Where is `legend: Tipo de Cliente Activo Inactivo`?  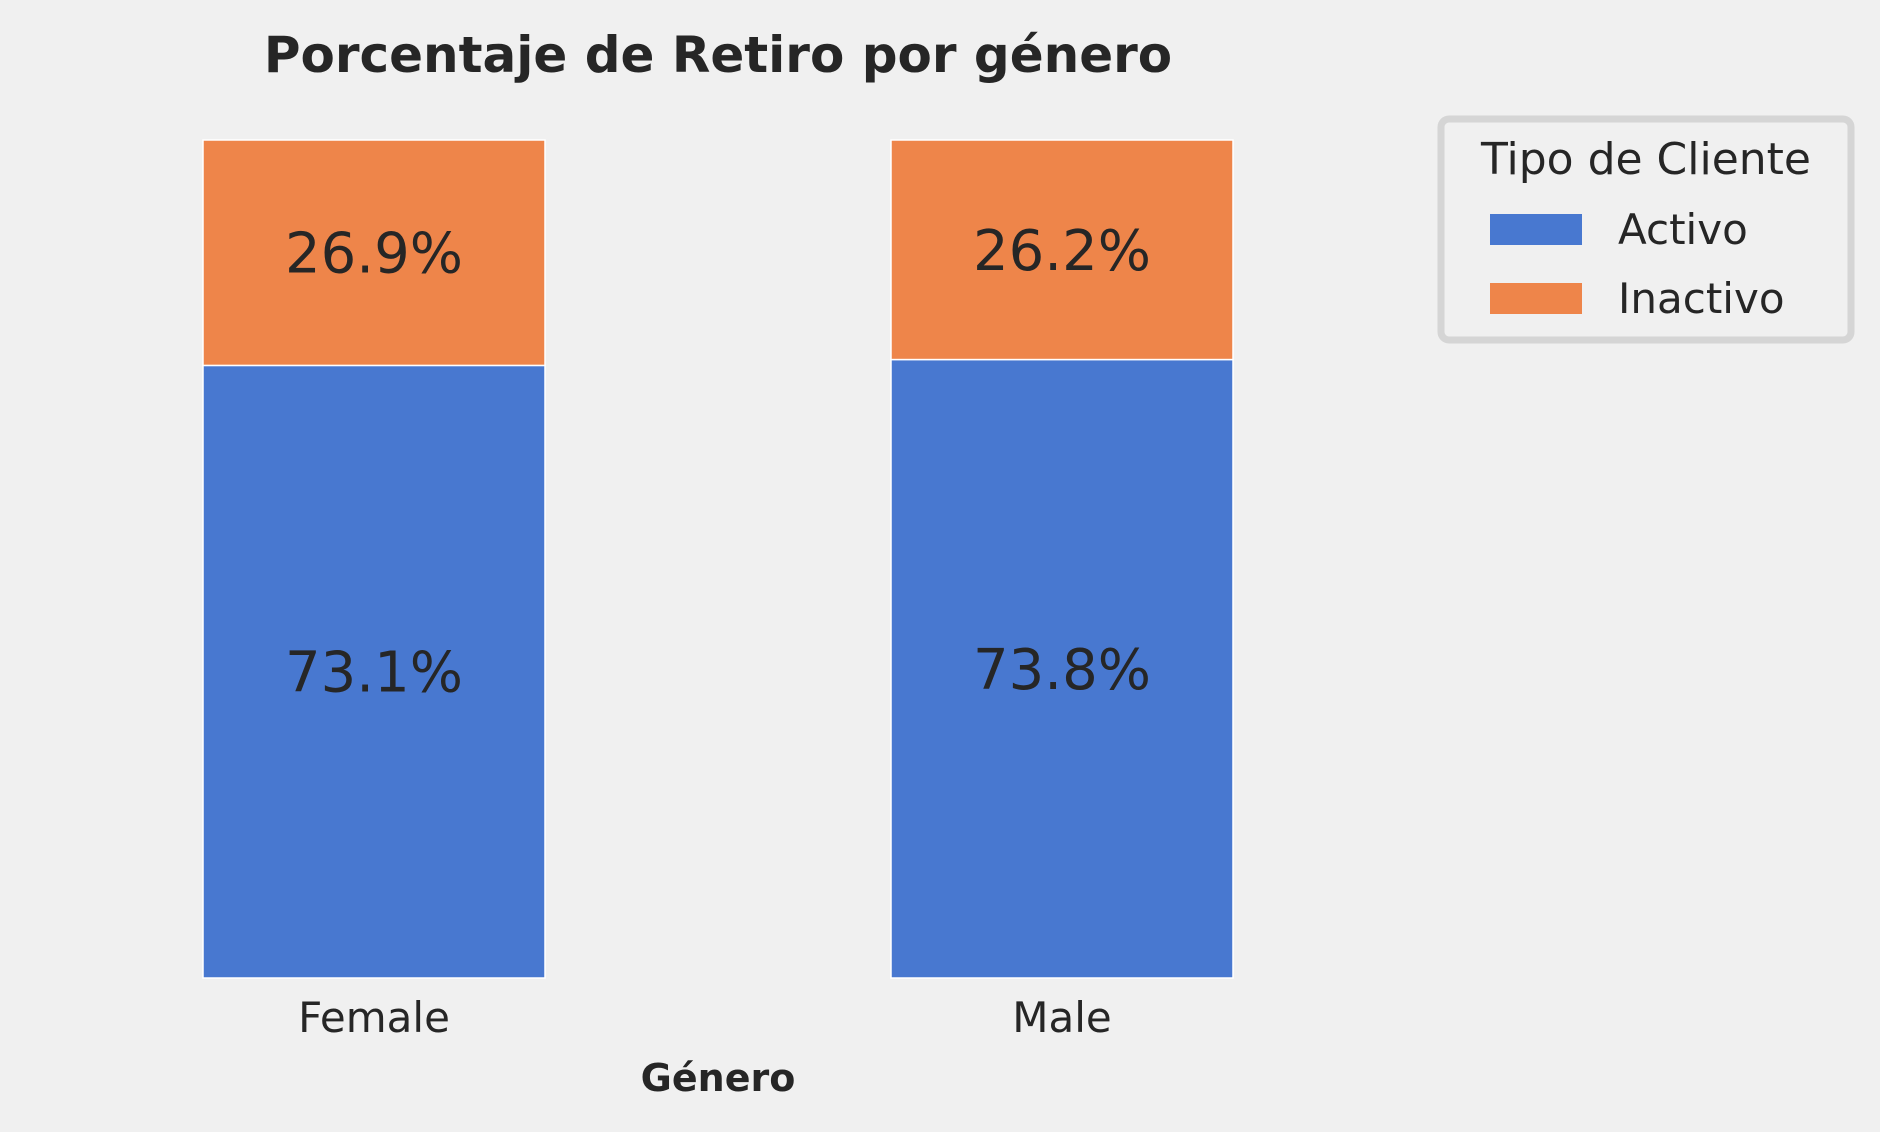
legend: Tipo de Cliente Activo Inactivo is located at coordinates (1646, 229).